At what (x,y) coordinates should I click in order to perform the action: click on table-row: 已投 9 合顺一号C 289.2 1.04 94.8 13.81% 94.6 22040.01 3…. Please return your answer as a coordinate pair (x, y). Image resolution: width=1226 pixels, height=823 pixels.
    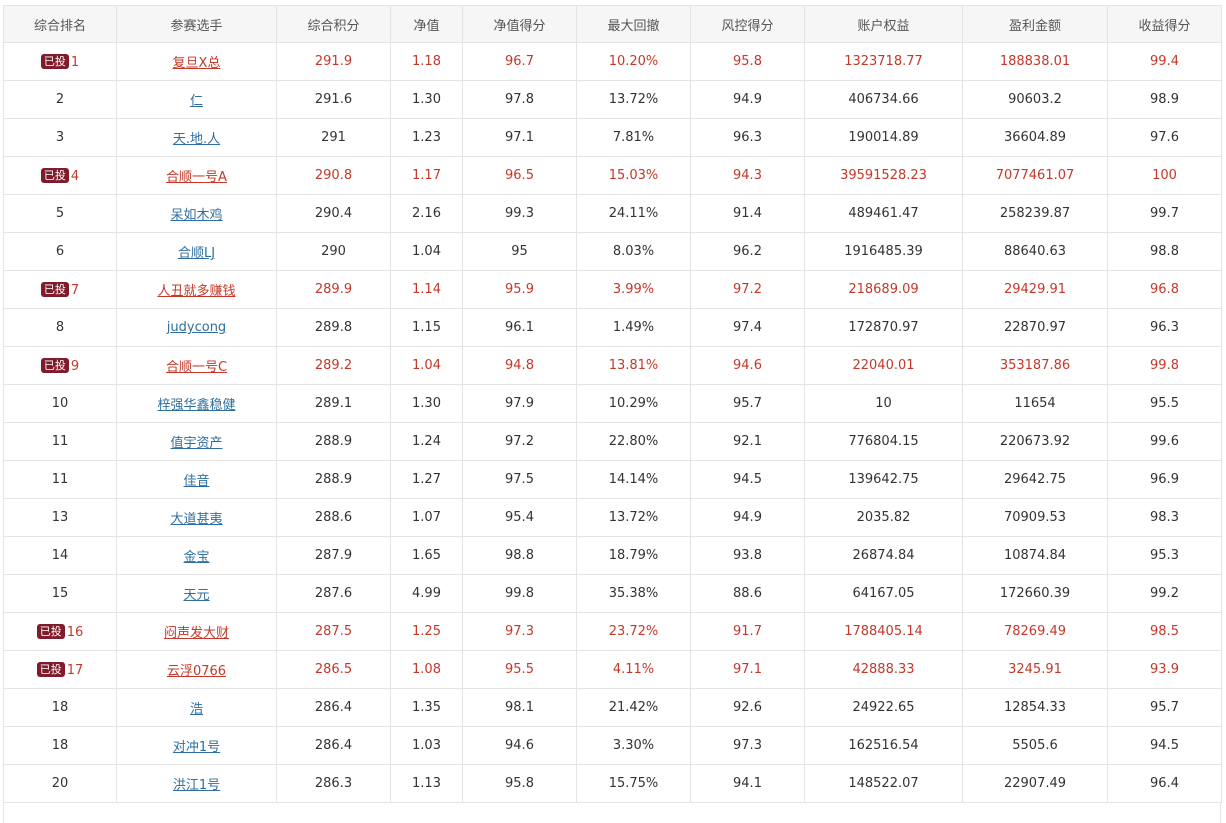
    Looking at the image, I should click on (612, 365).